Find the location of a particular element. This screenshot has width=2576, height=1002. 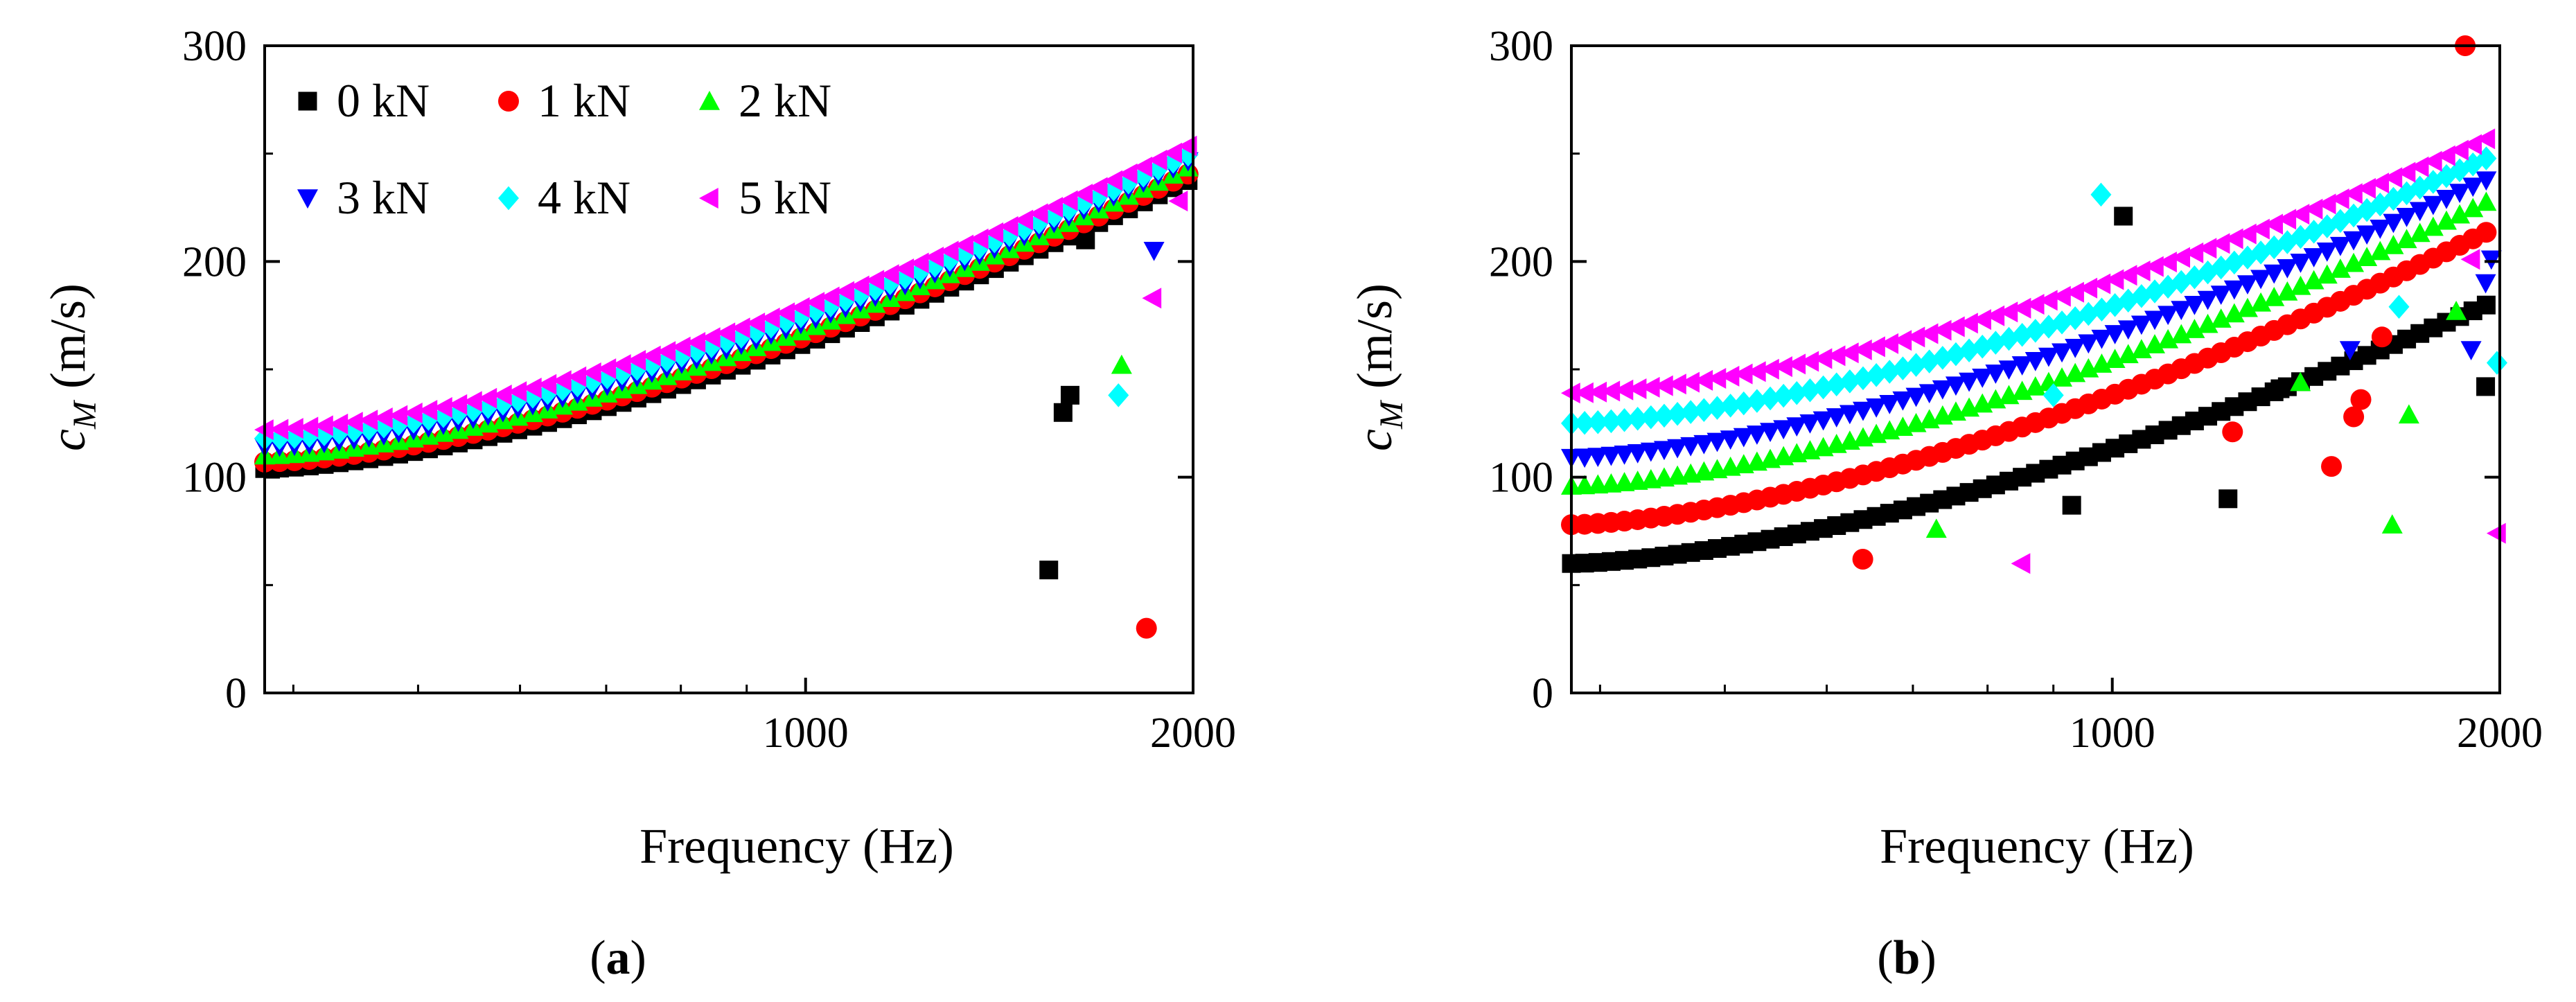

panel-b-label: (b) is located at coordinates (1907, 958).